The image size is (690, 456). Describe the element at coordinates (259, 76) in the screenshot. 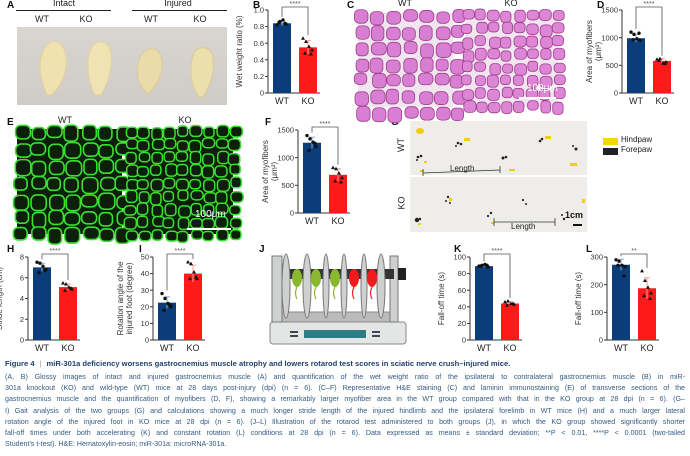

I see `y-tick-label: 0.2` at that location.